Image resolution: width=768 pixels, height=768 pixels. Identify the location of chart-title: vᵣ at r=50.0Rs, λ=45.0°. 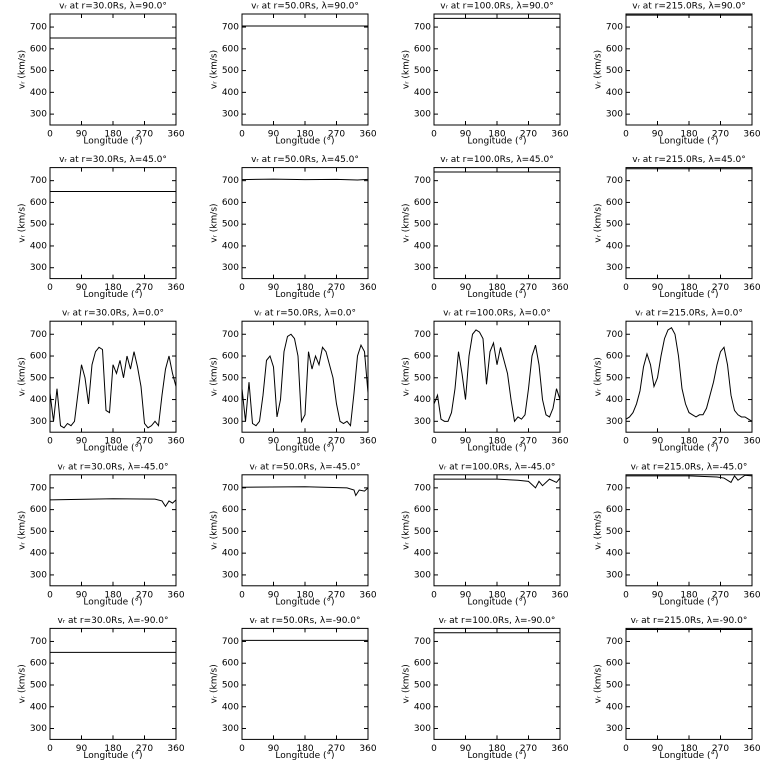
(305, 160).